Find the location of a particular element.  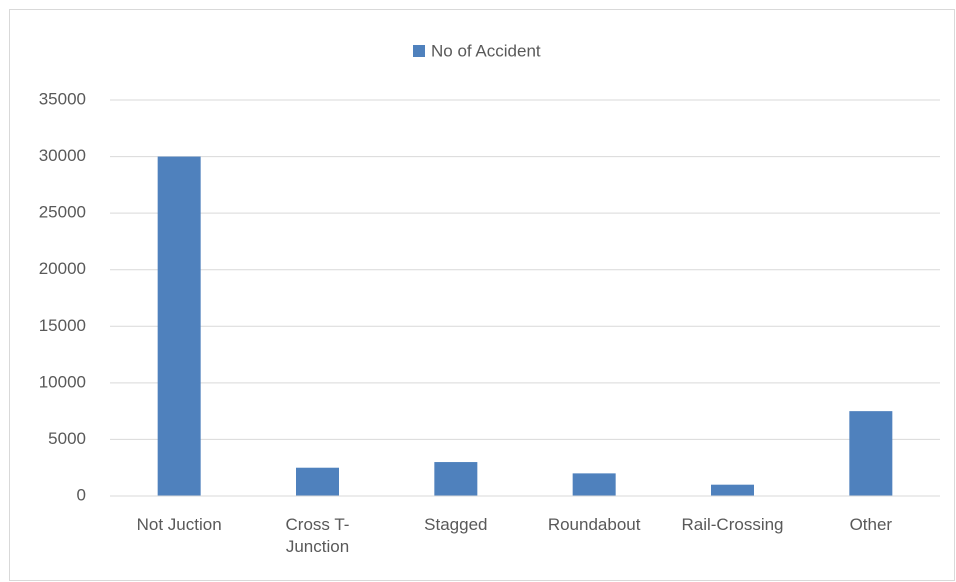

y-tick-label: 20000 is located at coordinates (62, 268).